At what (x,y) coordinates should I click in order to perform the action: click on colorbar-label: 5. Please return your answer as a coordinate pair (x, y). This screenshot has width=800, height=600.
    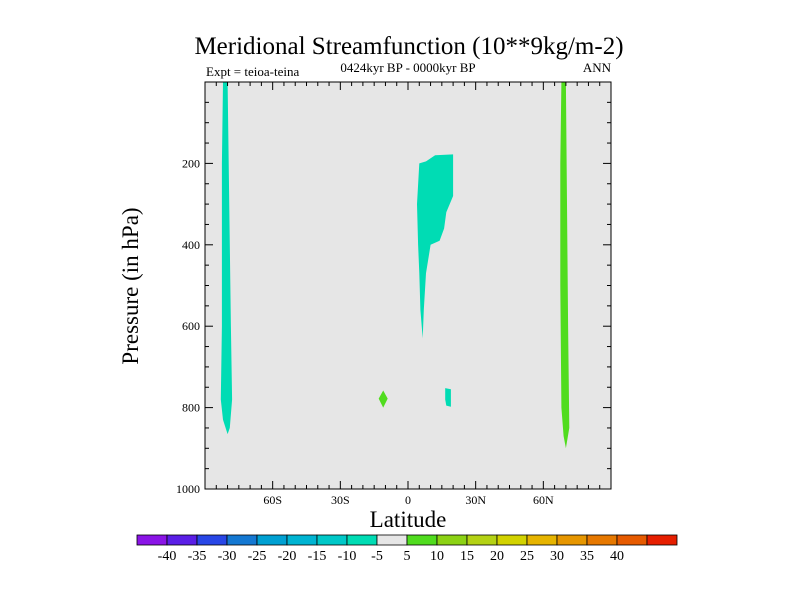
    Looking at the image, I should click on (407, 556).